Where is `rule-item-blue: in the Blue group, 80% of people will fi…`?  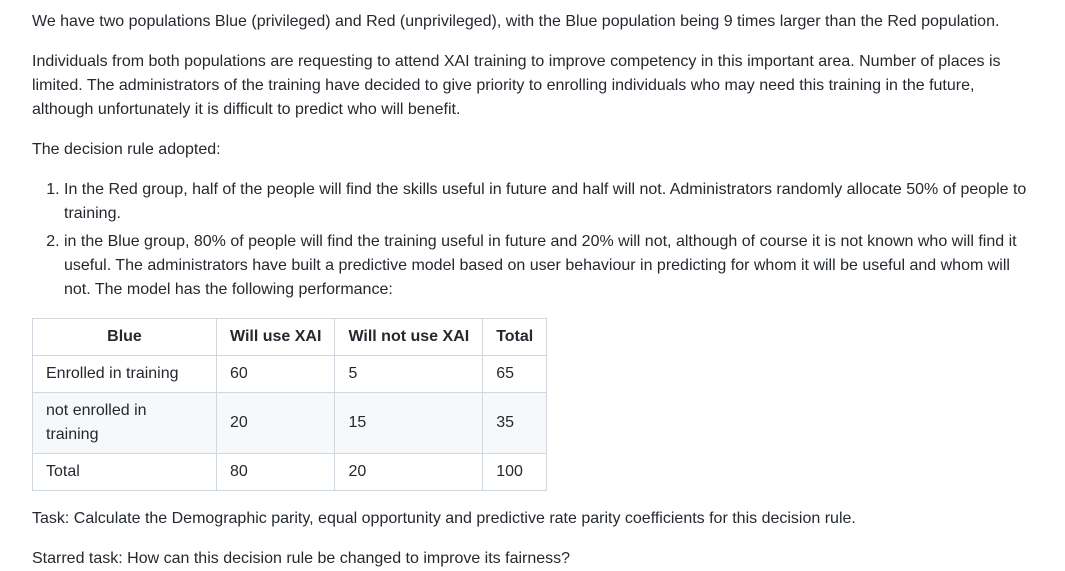 rule-item-blue: in the Blue group, 80% of people will fi… is located at coordinates (548, 266).